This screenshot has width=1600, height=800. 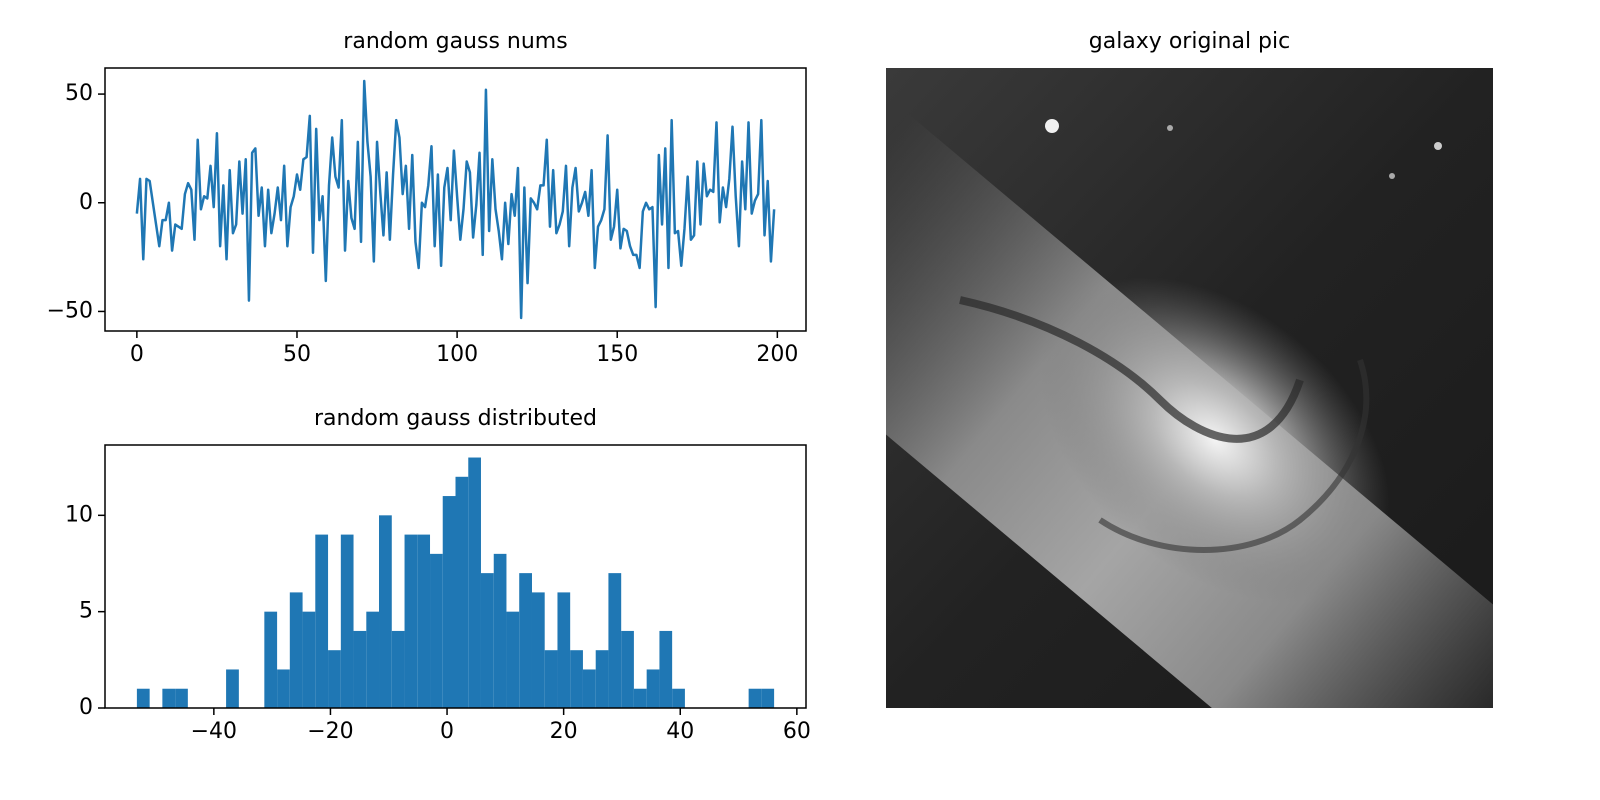 I want to click on x-tick-label: 200, so click(x=777, y=354).